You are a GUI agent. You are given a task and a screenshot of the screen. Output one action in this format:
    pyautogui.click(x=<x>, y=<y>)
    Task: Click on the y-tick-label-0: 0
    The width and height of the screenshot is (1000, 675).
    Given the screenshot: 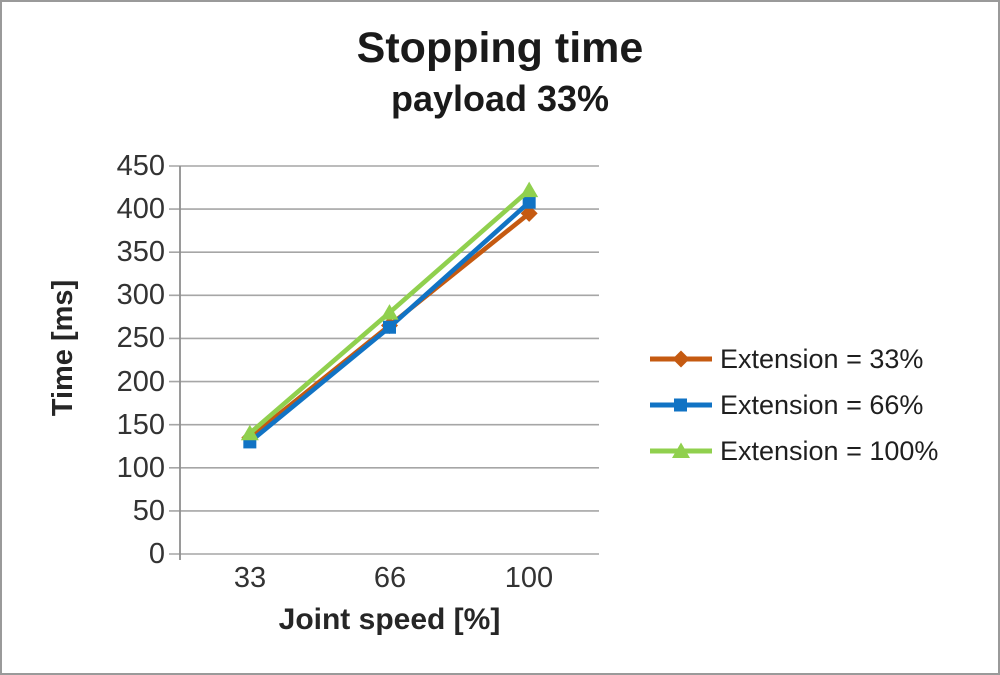 What is the action you would take?
    pyautogui.click(x=156, y=554)
    